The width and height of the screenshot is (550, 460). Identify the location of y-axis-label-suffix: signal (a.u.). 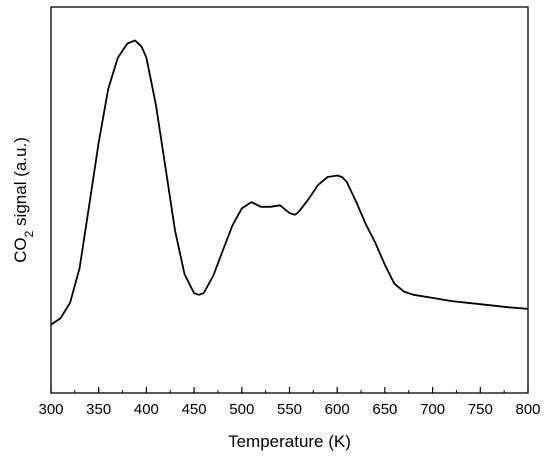
(20, 184).